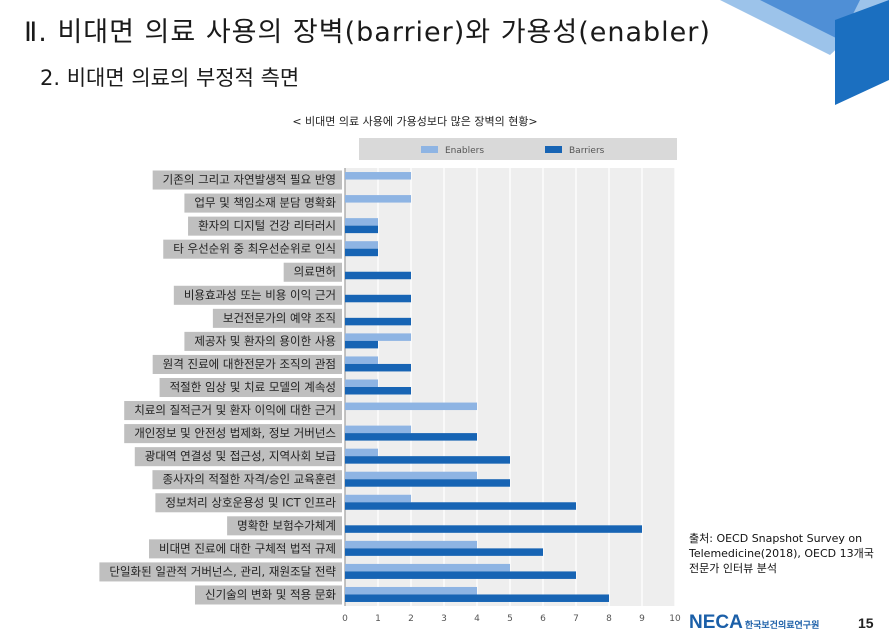 Image resolution: width=889 pixels, height=638 pixels. What do you see at coordinates (642, 619) in the screenshot?
I see `x-tick-label: 9` at bounding box center [642, 619].